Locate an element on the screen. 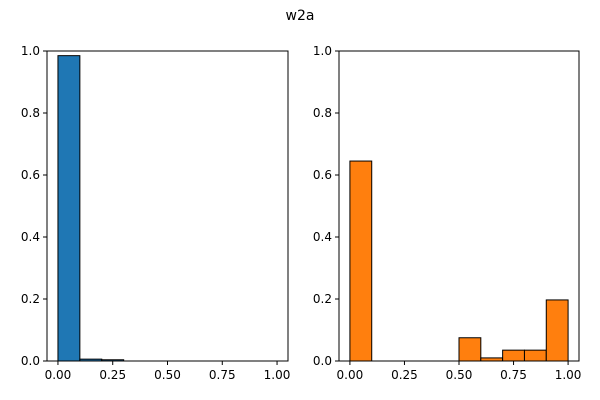 The height and width of the screenshot is (400, 600). left-ytick-label-5: 1.0 is located at coordinates (30, 51).